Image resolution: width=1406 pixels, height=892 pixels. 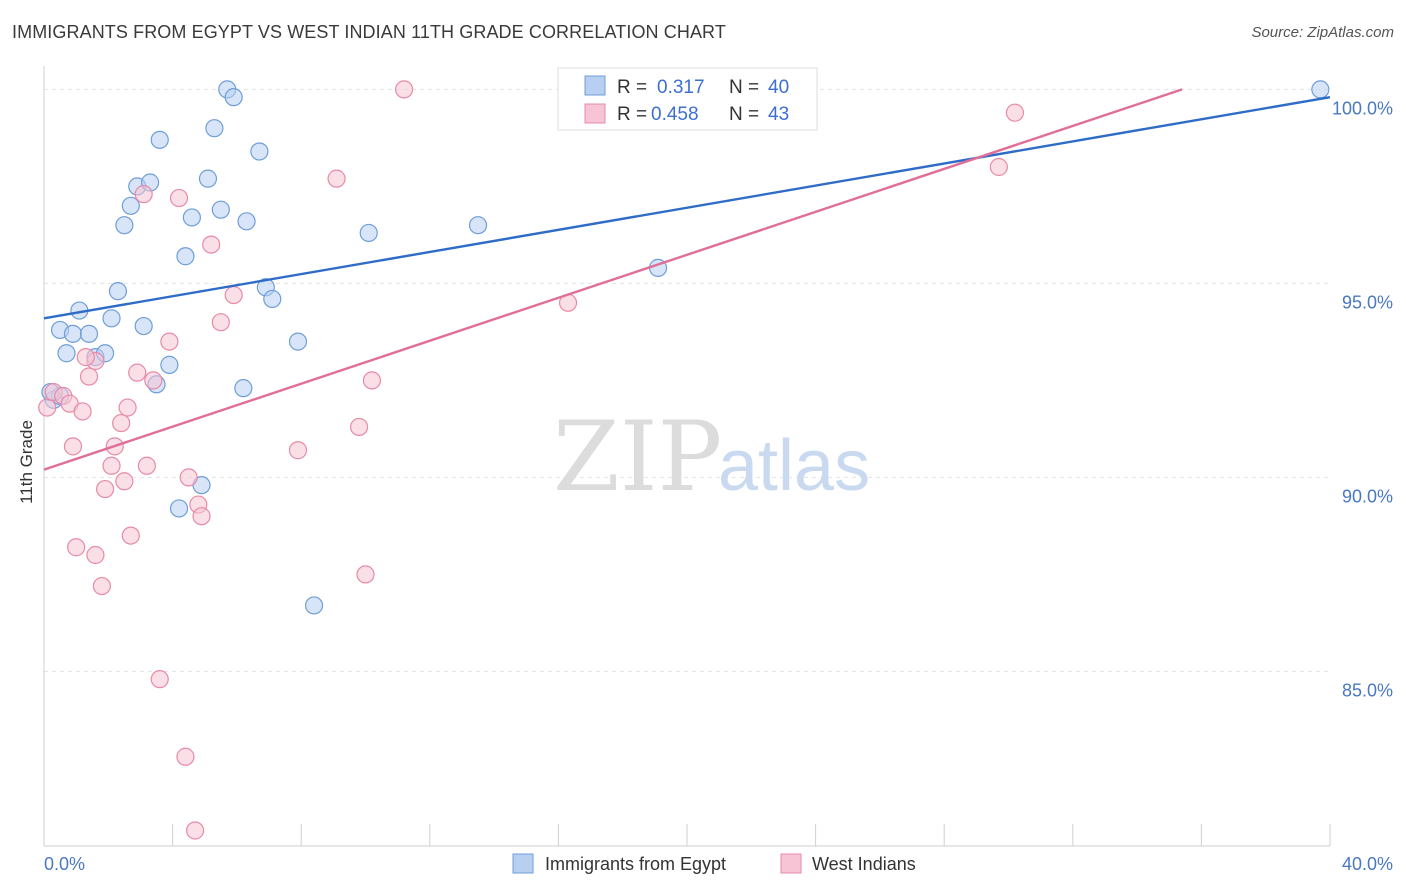 I want to click on bottom-legend-label-egypt: Immigrants from Egypt, so click(x=635, y=864).